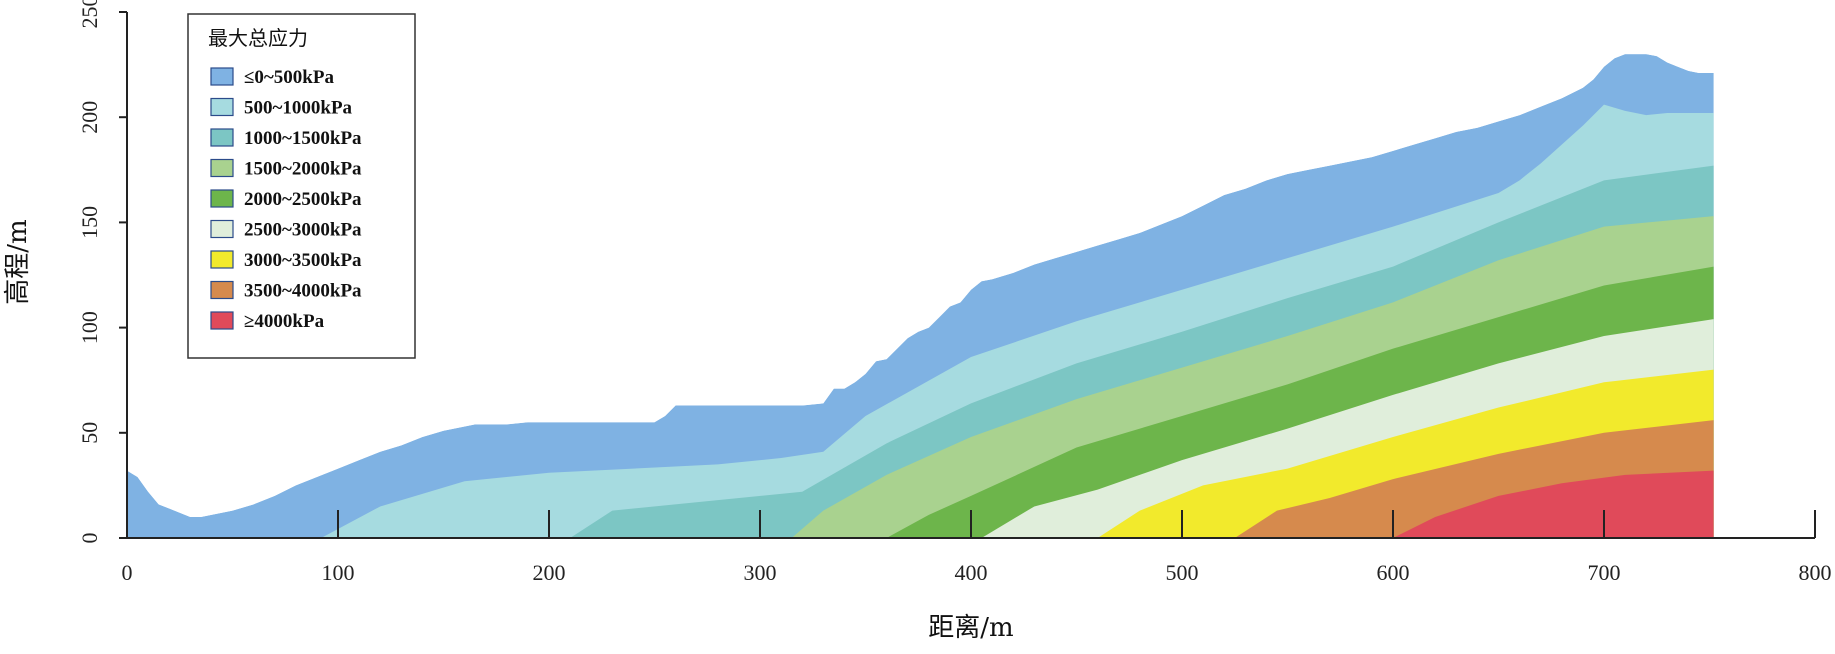 The width and height of the screenshot is (1835, 654). What do you see at coordinates (549, 572) in the screenshot?
I see `x-tick-label: 200` at bounding box center [549, 572].